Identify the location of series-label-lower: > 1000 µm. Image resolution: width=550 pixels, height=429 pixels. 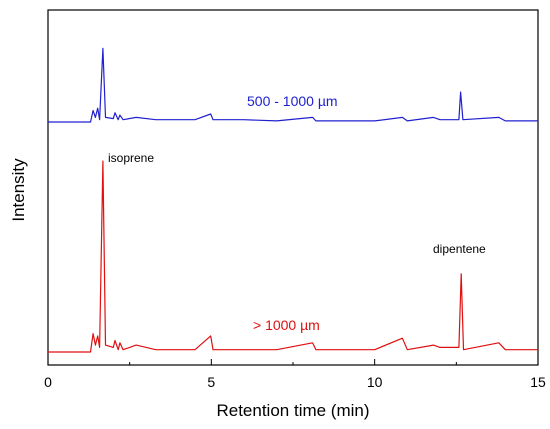
(286, 325).